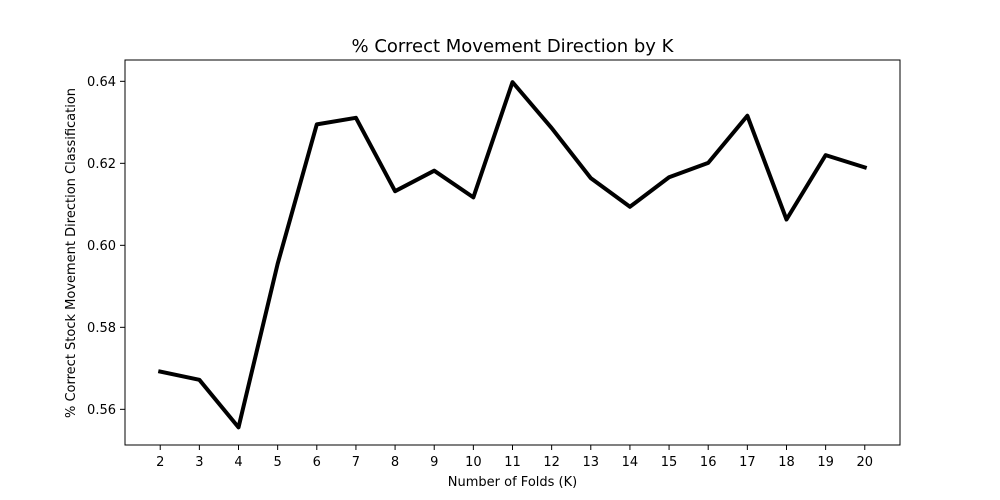 Image resolution: width=1000 pixels, height=500 pixels. I want to click on y-tick-label: 0.60, so click(101, 246).